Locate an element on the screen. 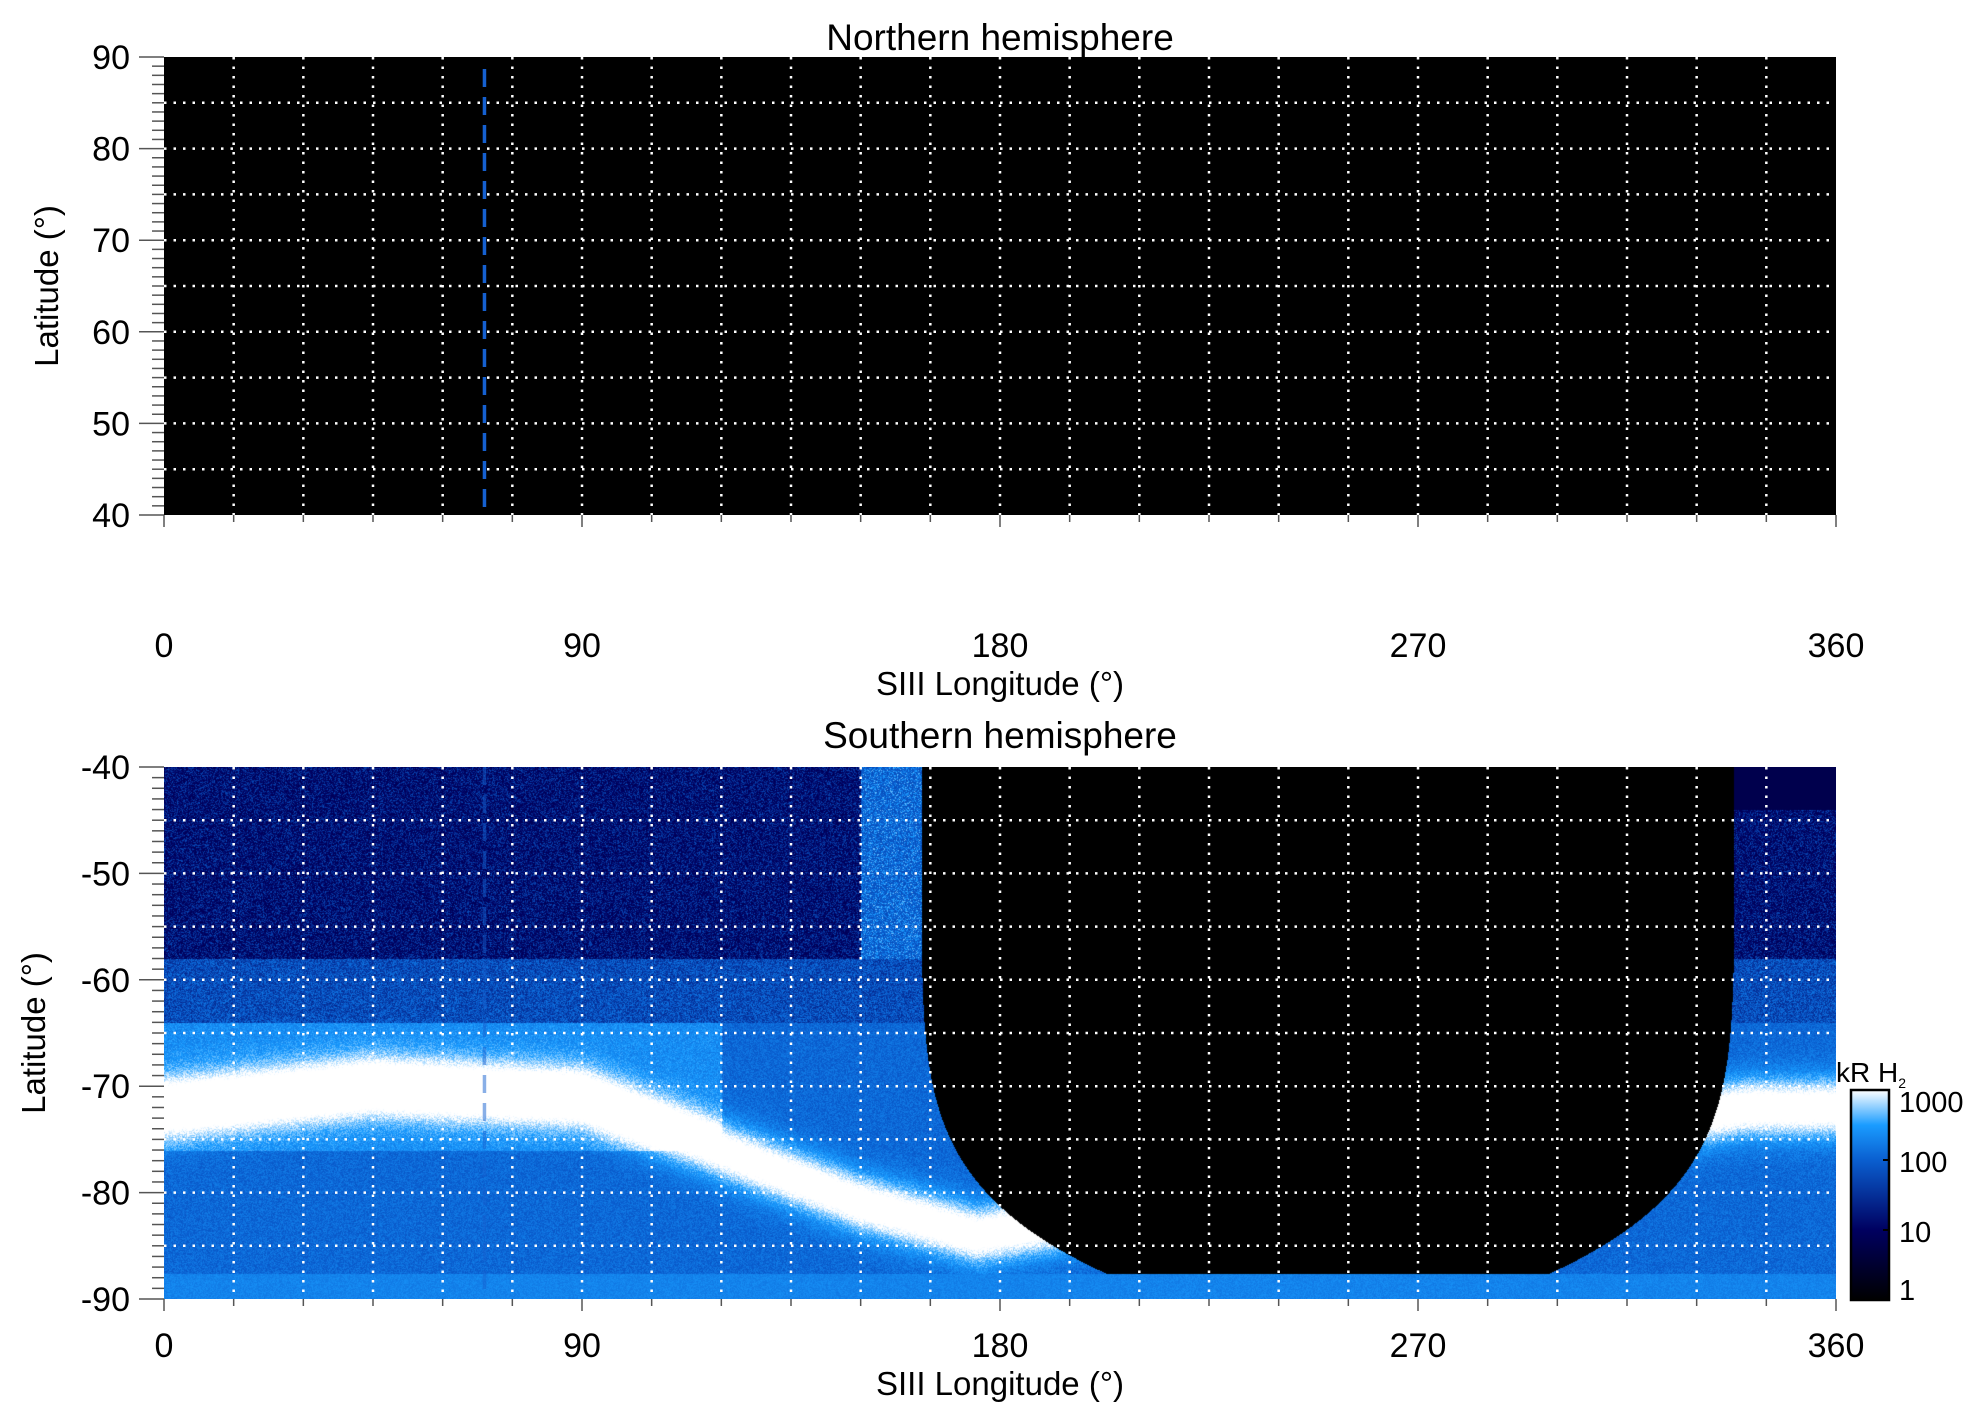 The width and height of the screenshot is (1983, 1423). y-tick-label: 70 is located at coordinates (111, 241).